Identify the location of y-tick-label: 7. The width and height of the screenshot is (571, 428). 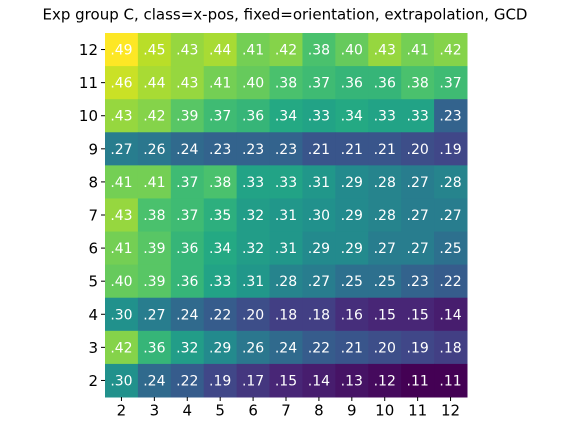
(93, 216).